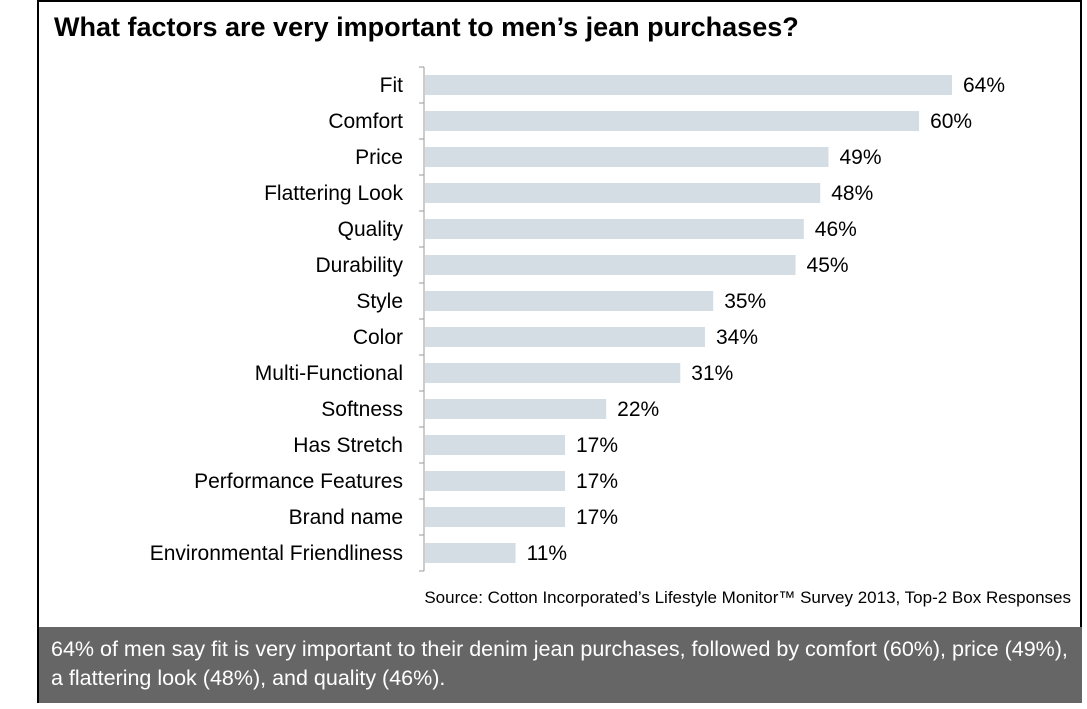 This screenshot has width=1087, height=709. Describe the element at coordinates (391, 85) in the screenshot. I see `category-label: Fit` at that location.